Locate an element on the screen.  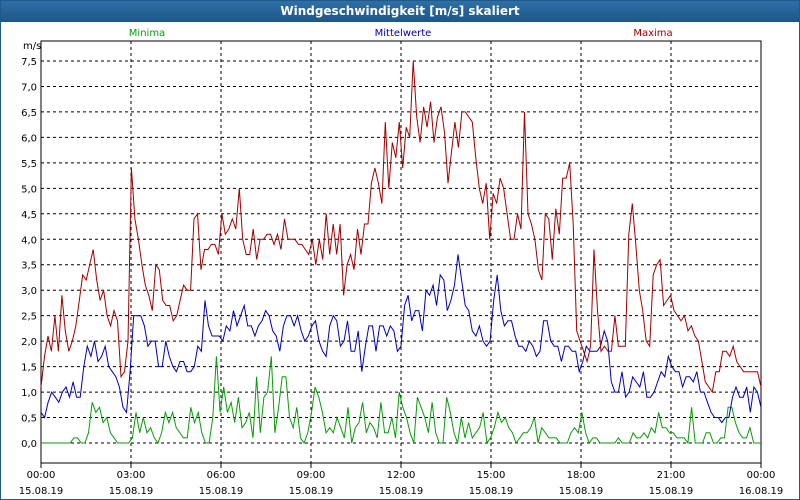
x-tick-time: 09:00 is located at coordinates (311, 475).